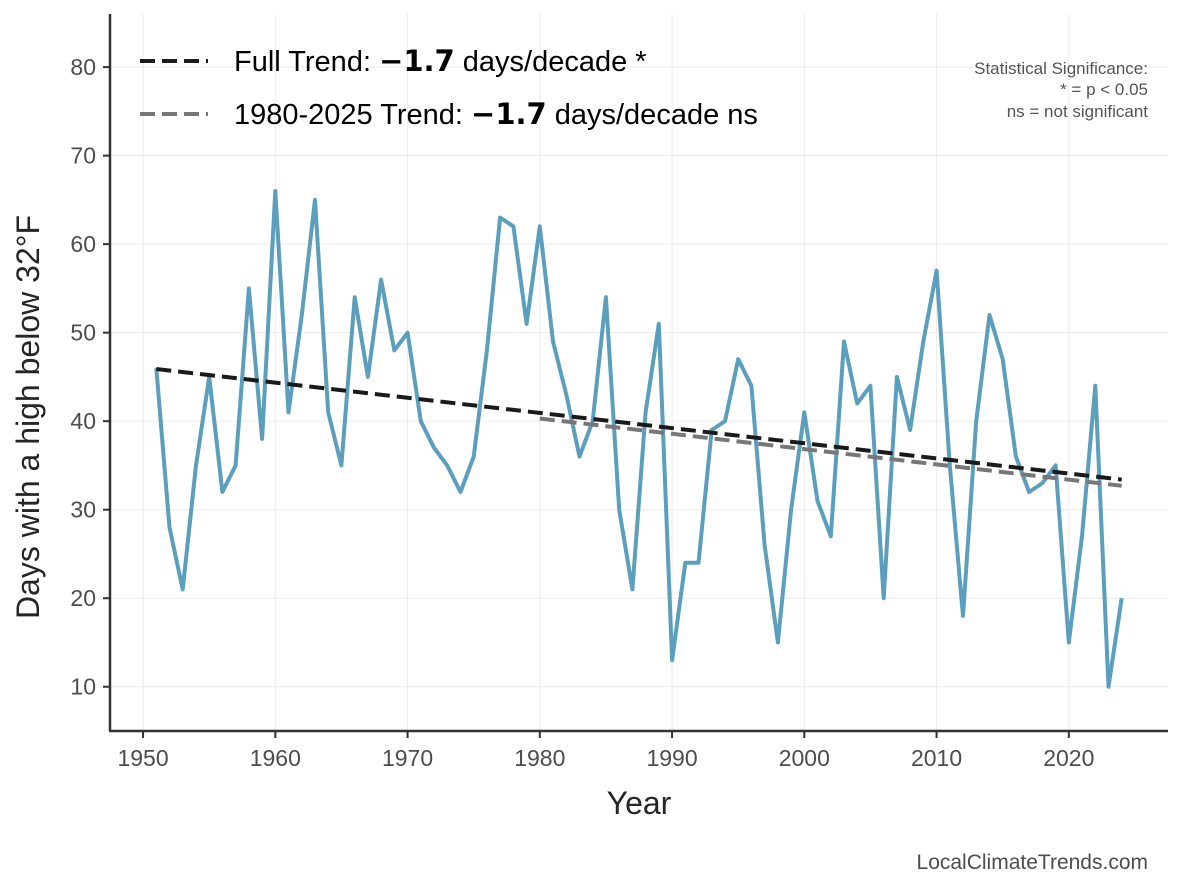 This screenshot has height=889, width=1184. Describe the element at coordinates (830, 452) in the screenshot. I see `recent-trend-line` at that location.